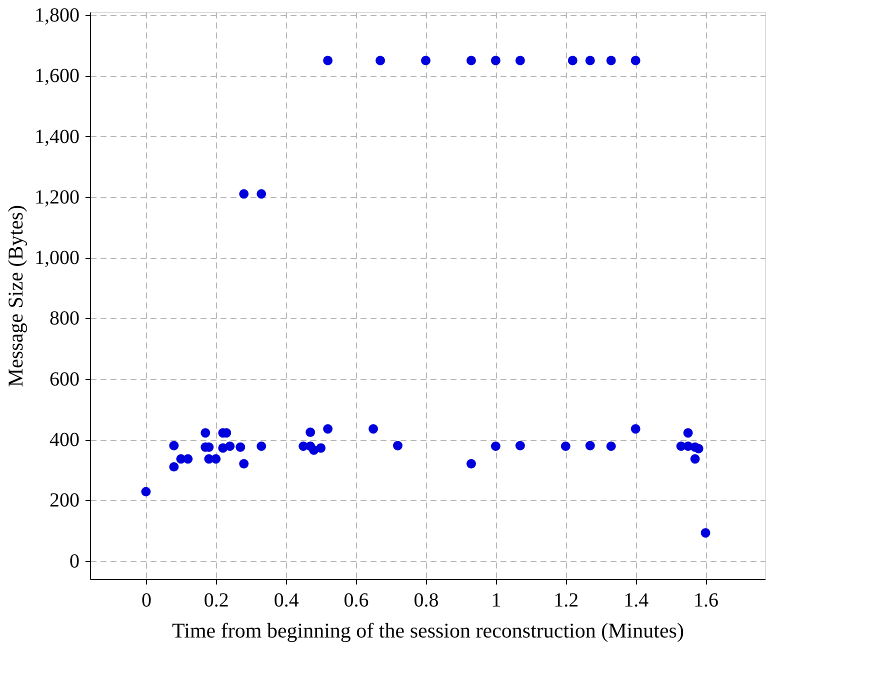 This screenshot has height=673, width=875. I want to click on y-tick-label: 1,000, so click(57, 258).